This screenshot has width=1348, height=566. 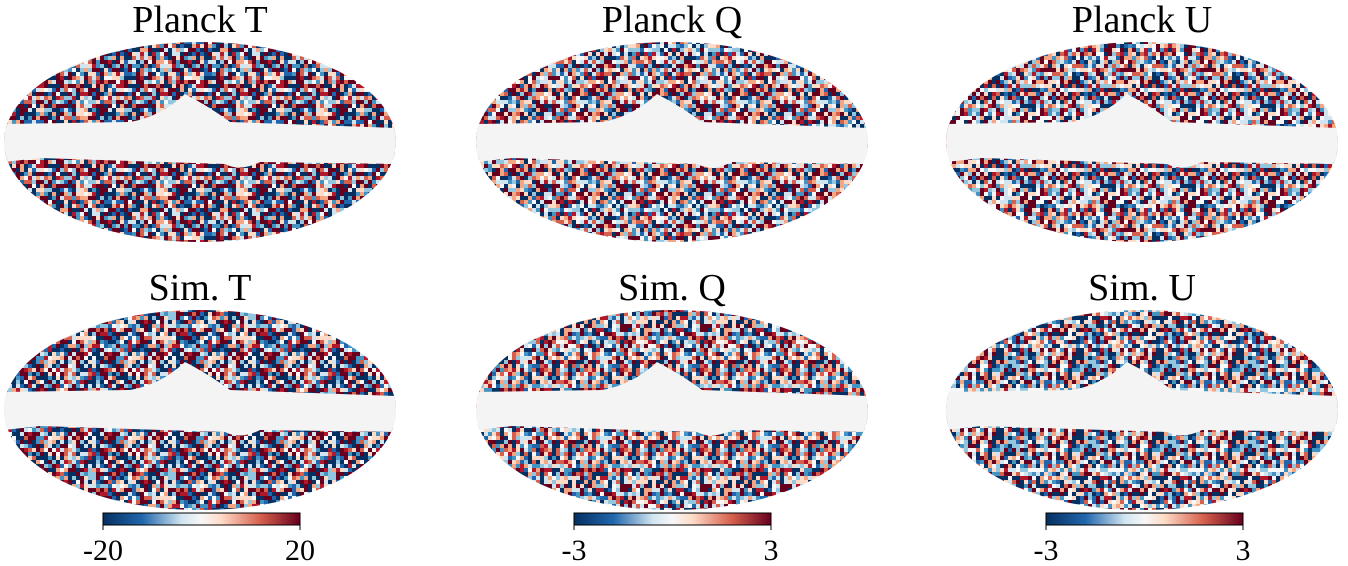 What do you see at coordinates (672, 288) in the screenshot?
I see `panel-title: Sim. Q` at bounding box center [672, 288].